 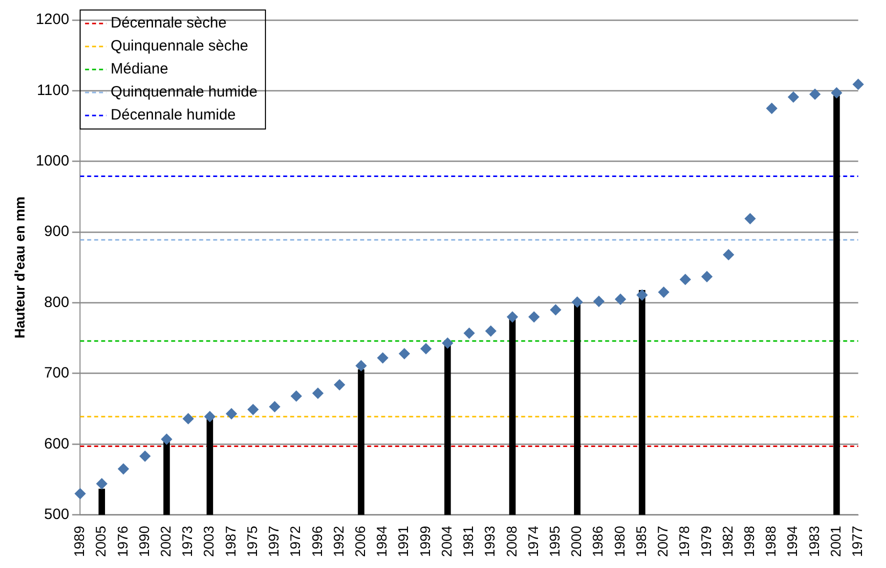 I want to click on y-tick-label: 1000, so click(x=53, y=161).